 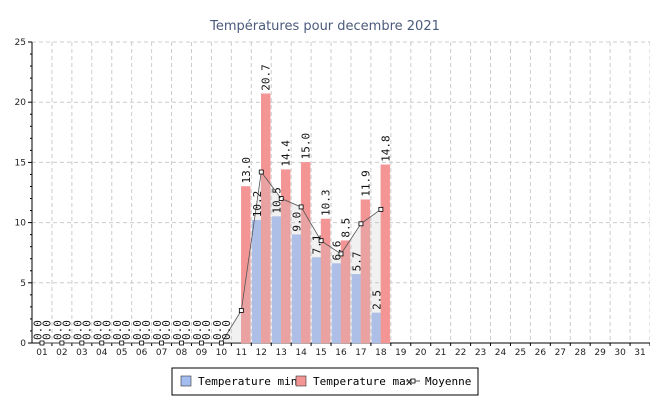 I want to click on x-tick-label: 31, so click(x=639, y=353).